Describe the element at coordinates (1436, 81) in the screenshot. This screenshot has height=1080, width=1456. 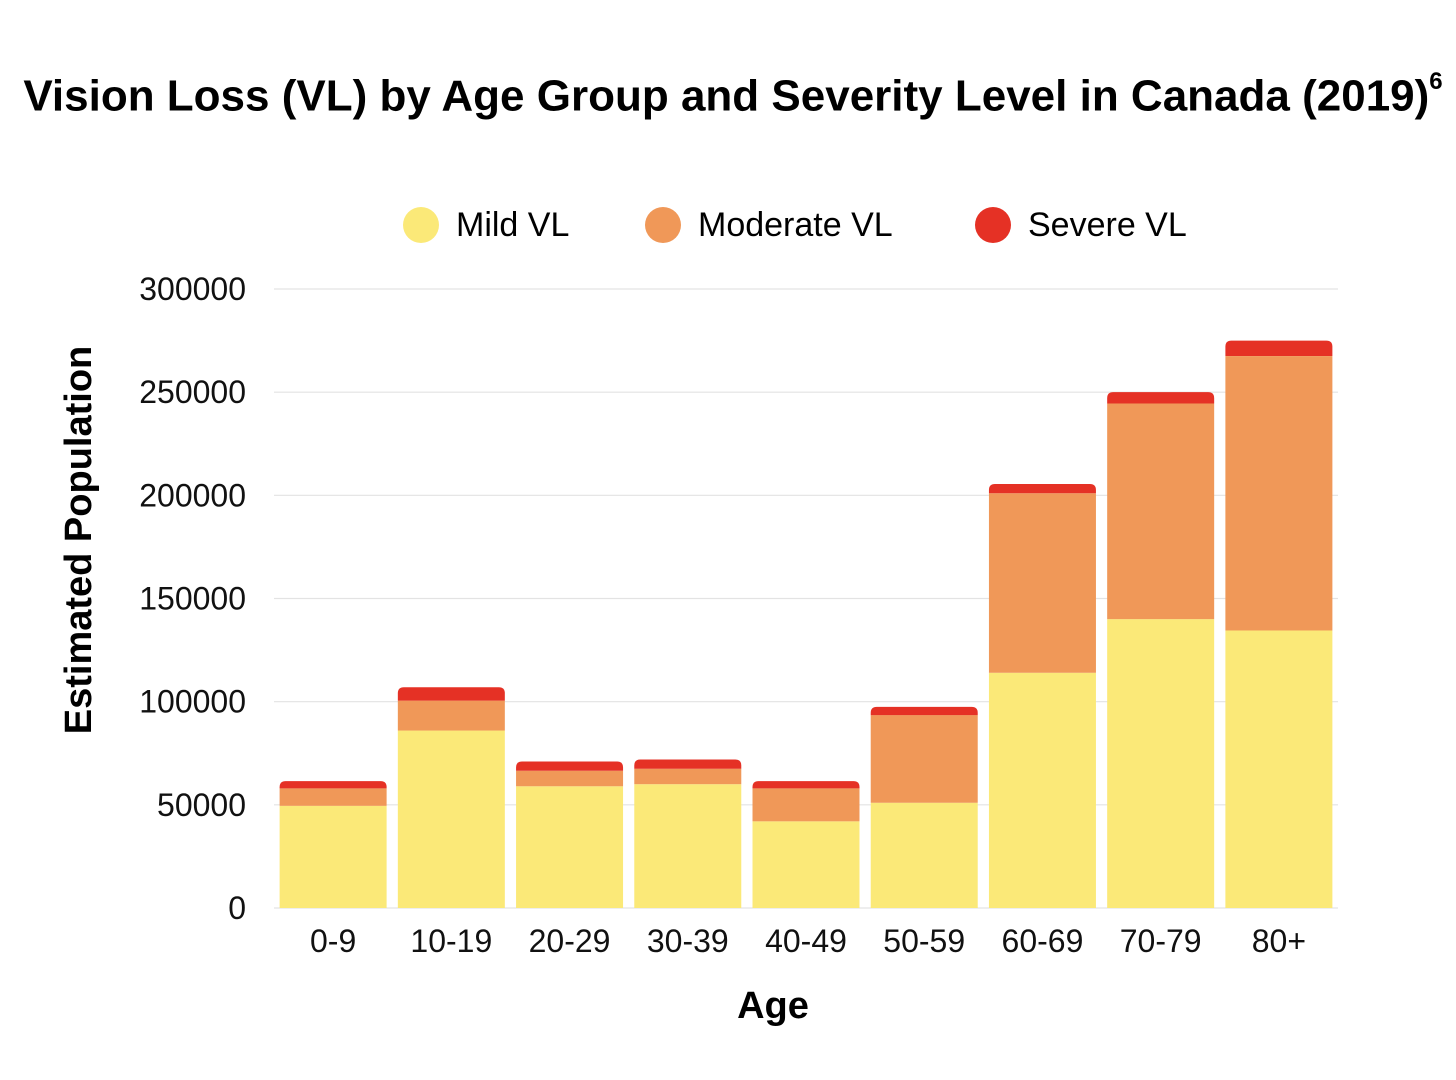
I see `chart-title-footnote: 6` at that location.